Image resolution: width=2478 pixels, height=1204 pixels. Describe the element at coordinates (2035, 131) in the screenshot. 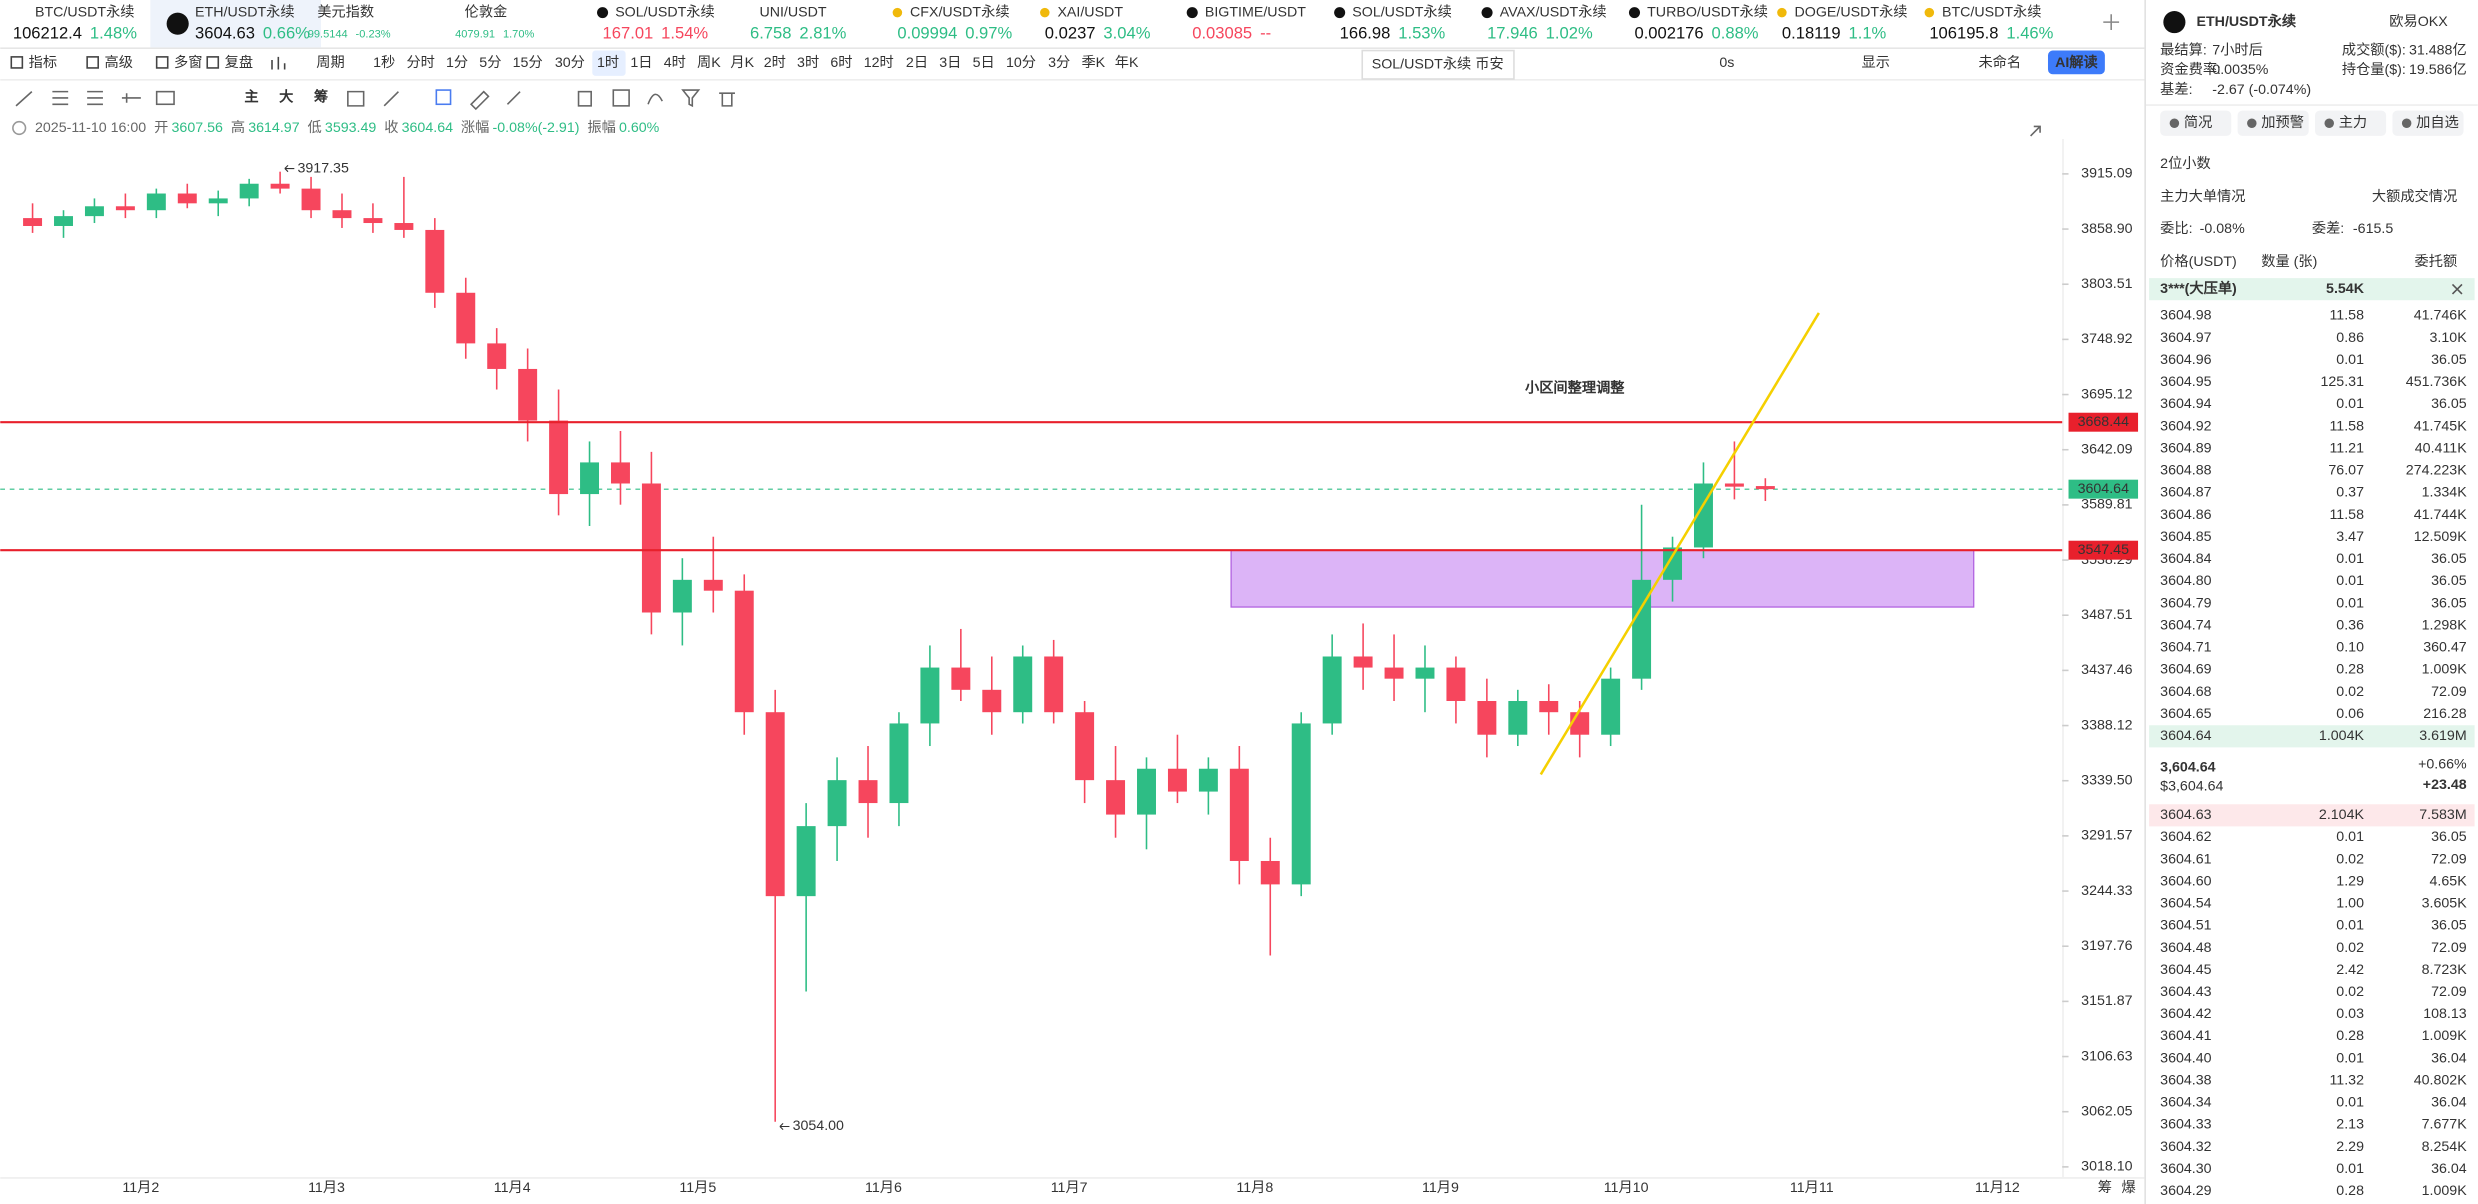

I see `expand-icon` at that location.